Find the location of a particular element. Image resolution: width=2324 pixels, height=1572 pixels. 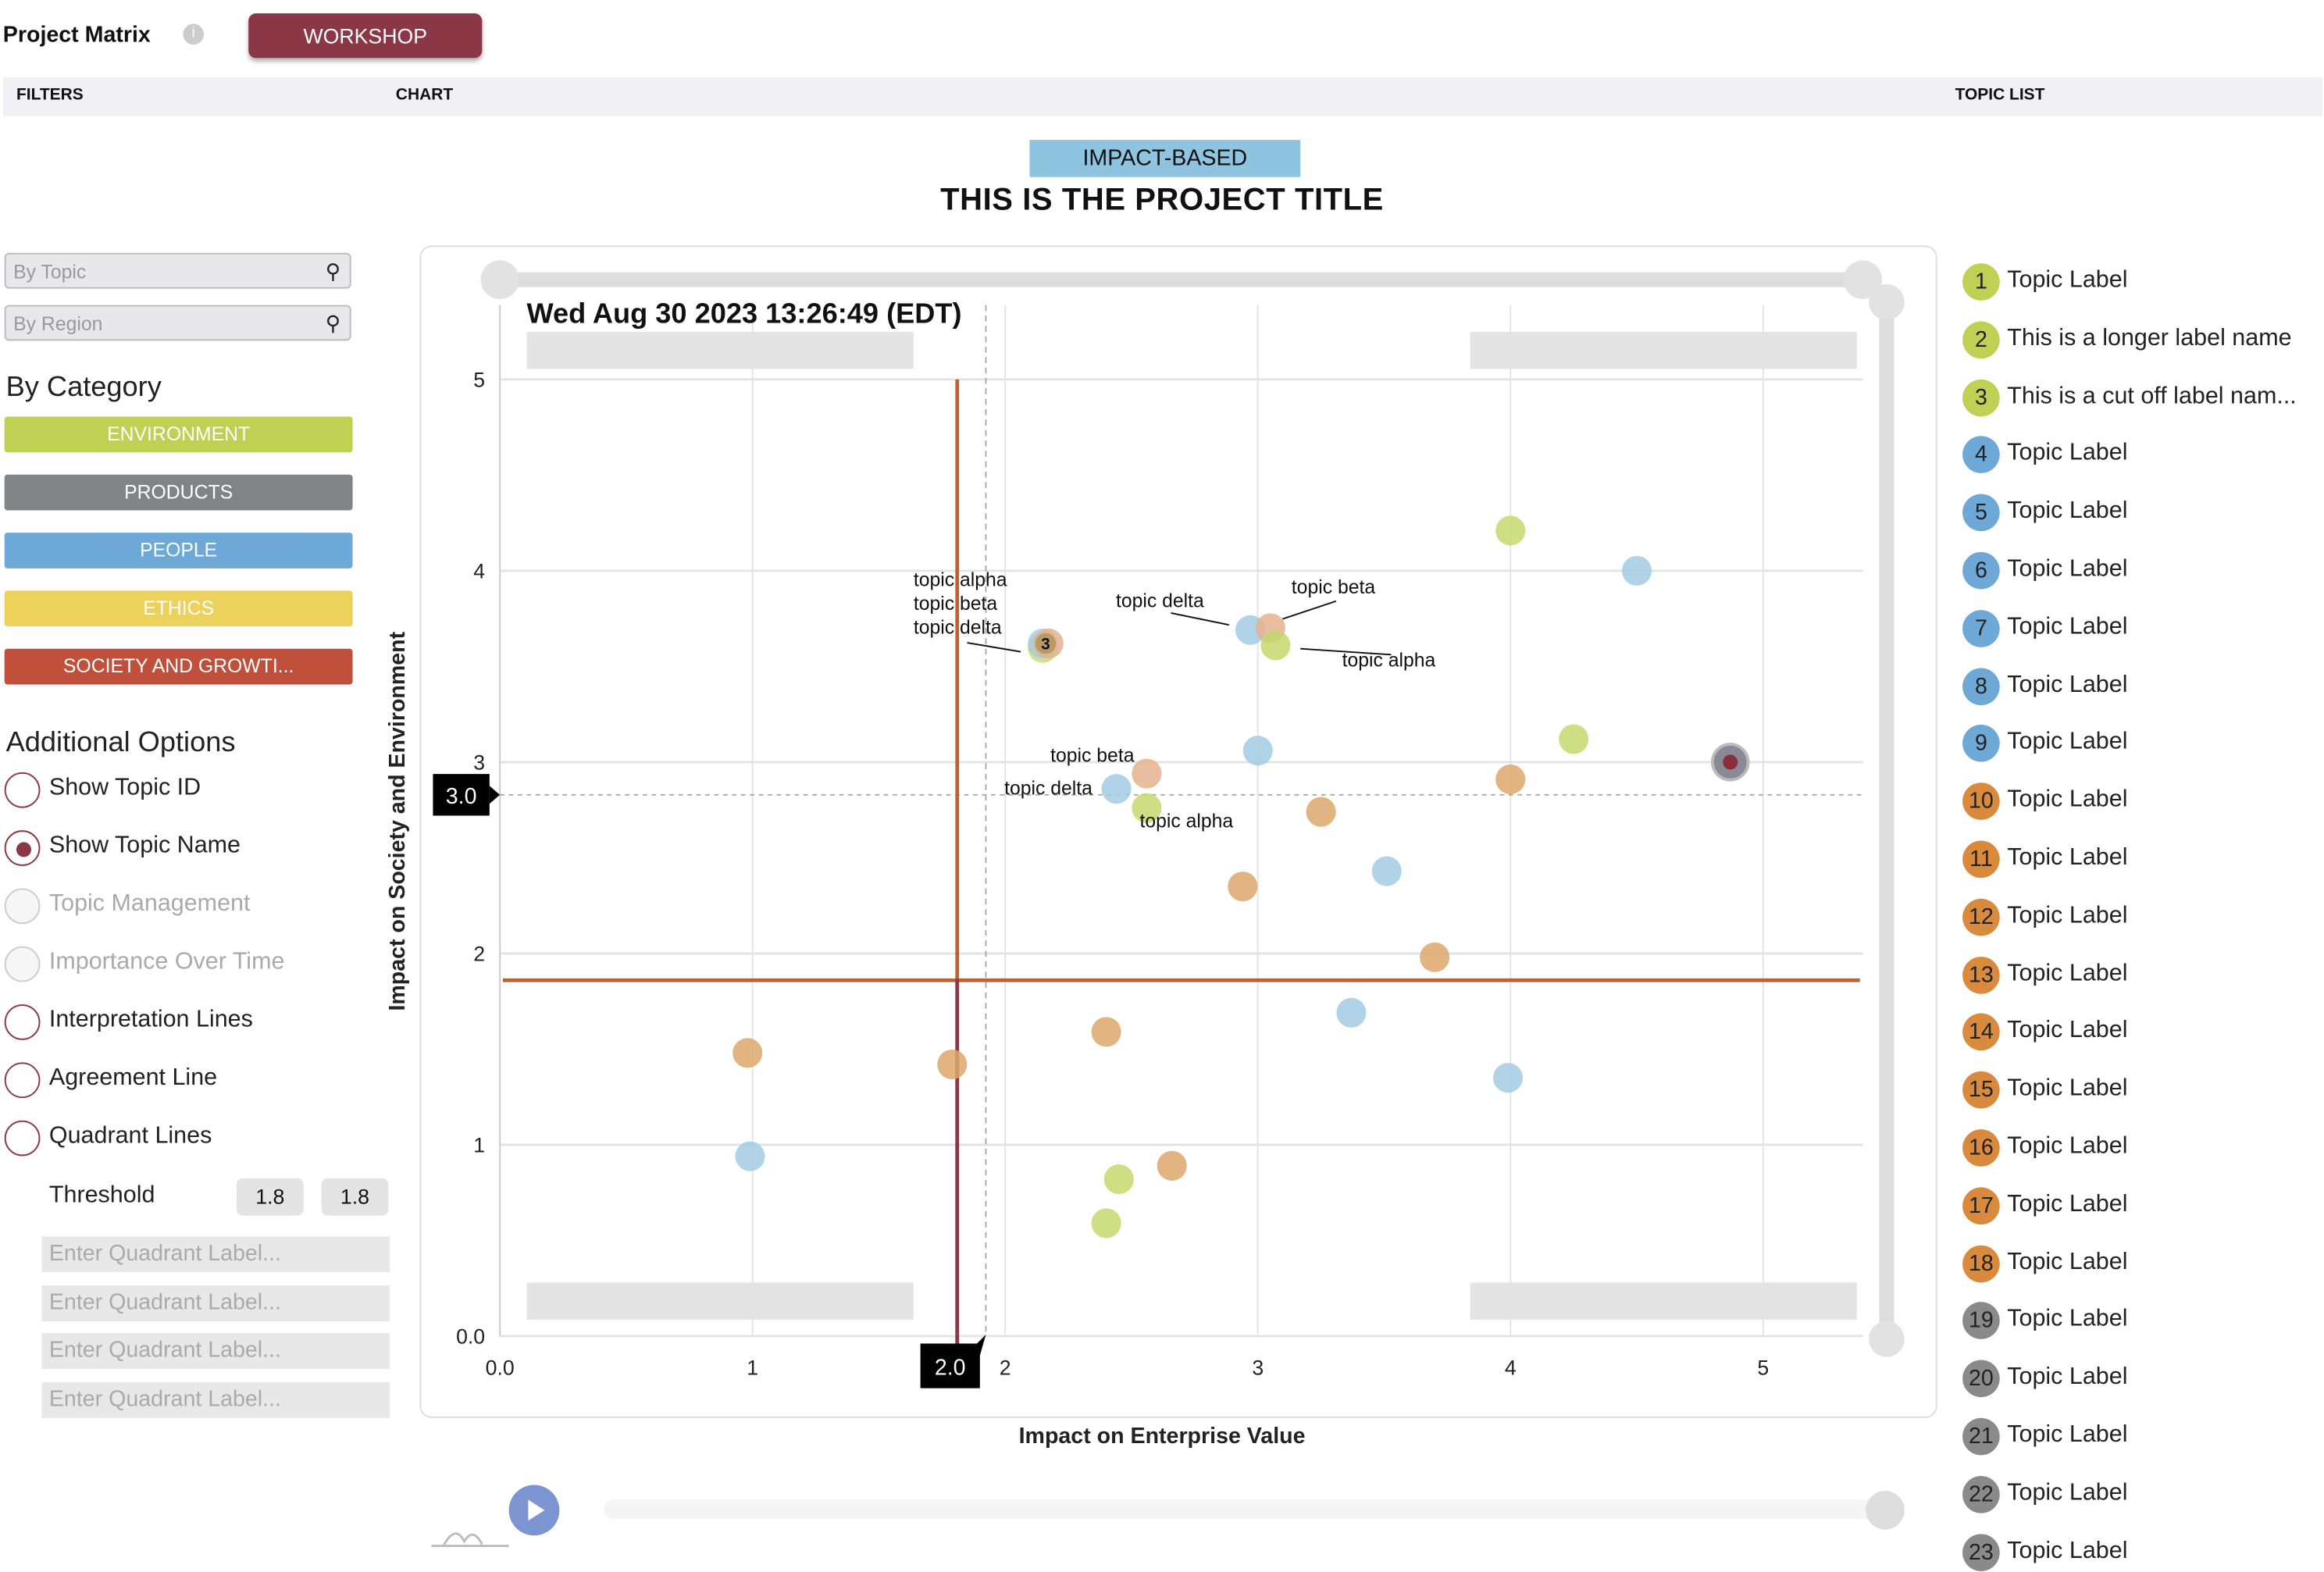

topic-list-item: 20 Topic Label is located at coordinates (2140, 1379).